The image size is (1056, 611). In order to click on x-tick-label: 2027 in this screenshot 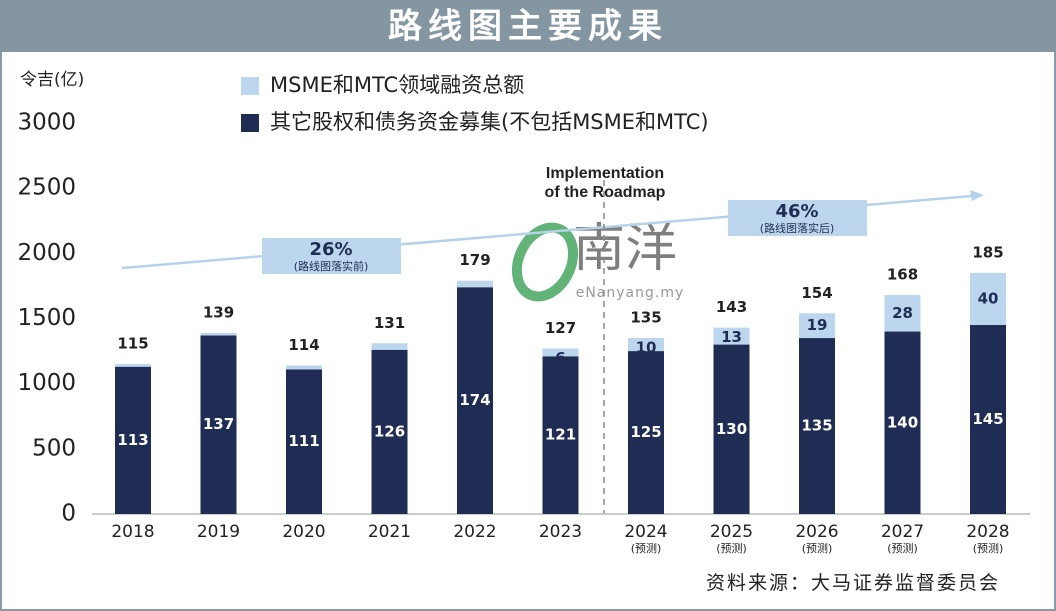, I will do `click(902, 532)`.